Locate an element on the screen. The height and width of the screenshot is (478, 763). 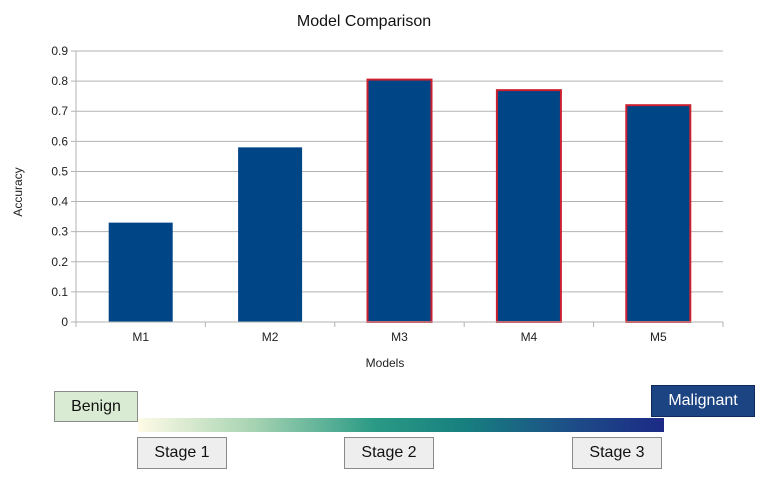
stage-3-label: Stage 3 is located at coordinates (617, 453).